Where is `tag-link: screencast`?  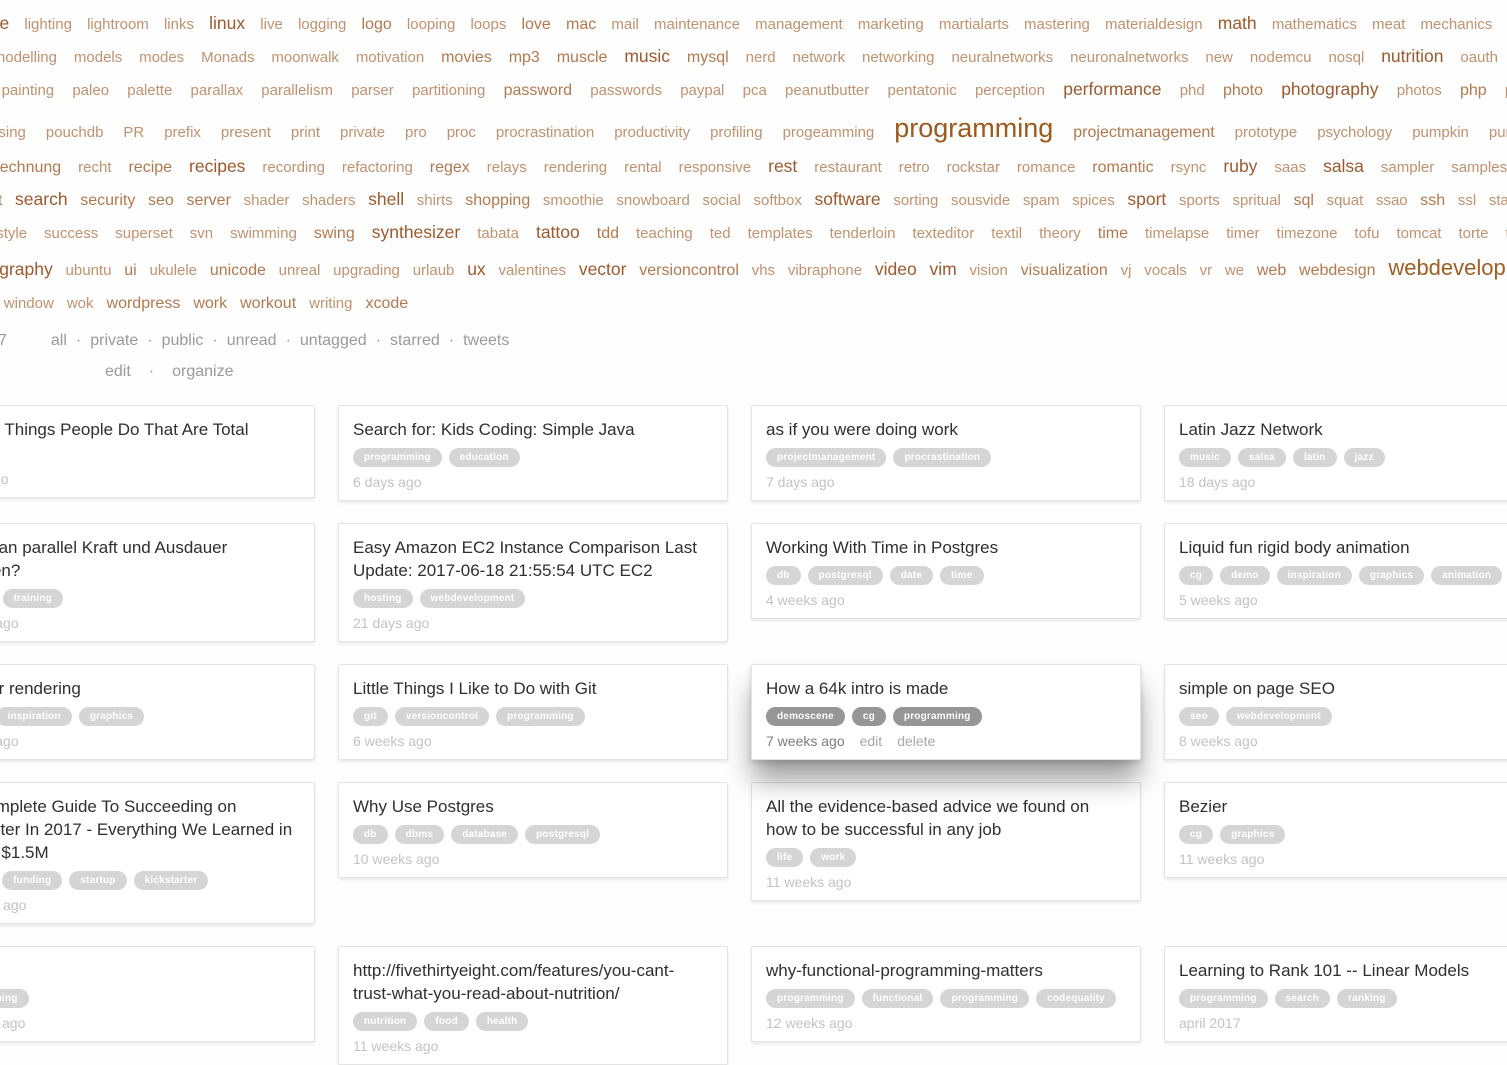 tag-link: screencast is located at coordinates (1, 200).